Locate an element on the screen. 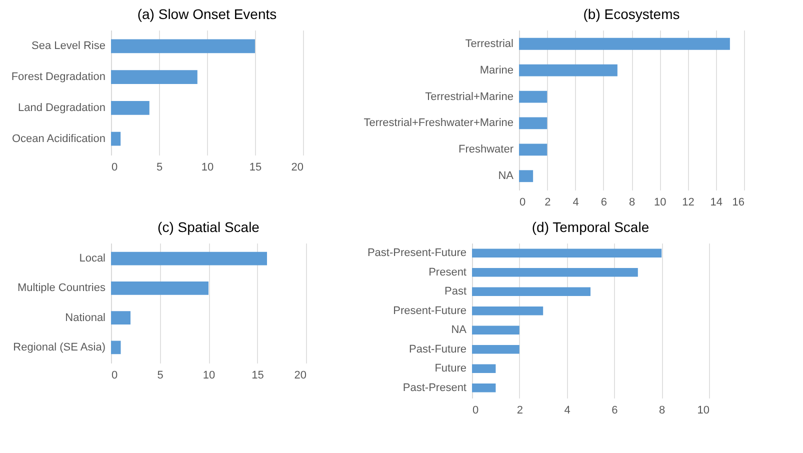 The width and height of the screenshot is (803, 453). y-tick-label: Ocean Acidification is located at coordinates (59, 138).